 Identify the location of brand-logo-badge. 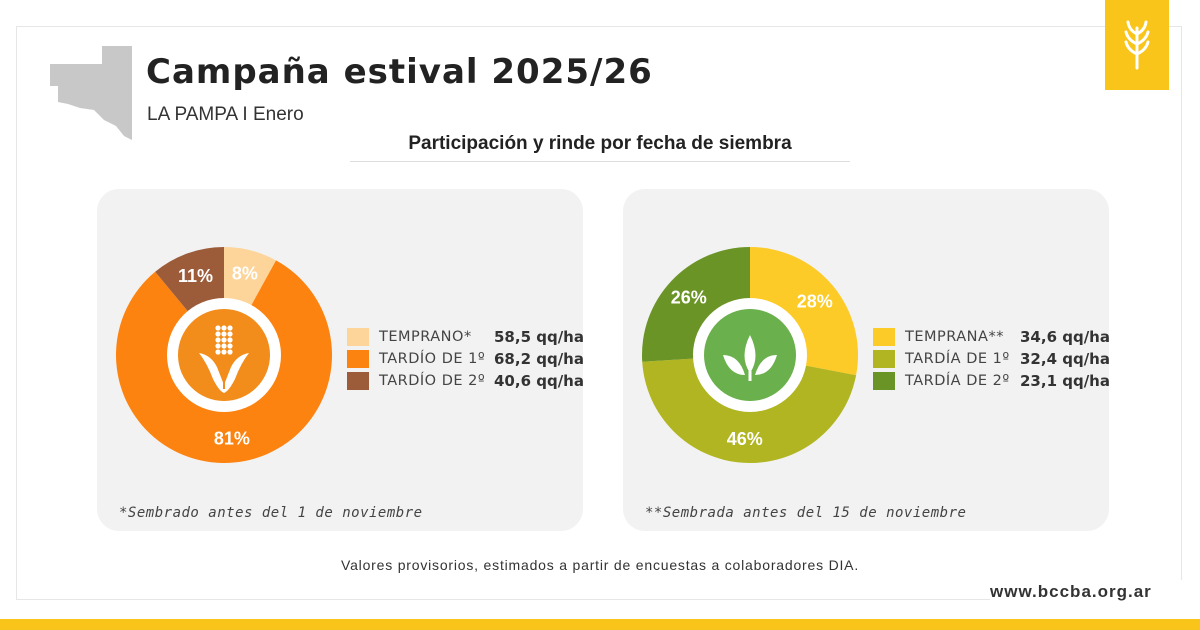
(1137, 45).